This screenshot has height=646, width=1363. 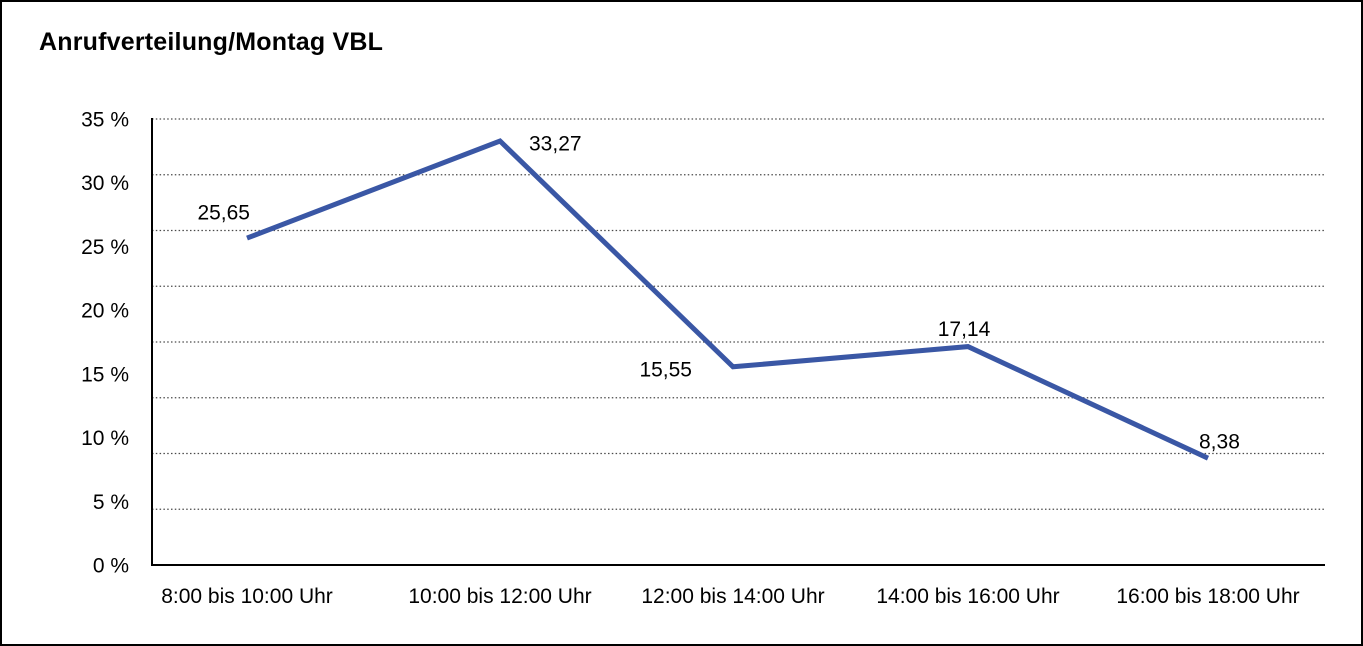 What do you see at coordinates (111, 502) in the screenshot?
I see `y-tick-label: 5 %` at bounding box center [111, 502].